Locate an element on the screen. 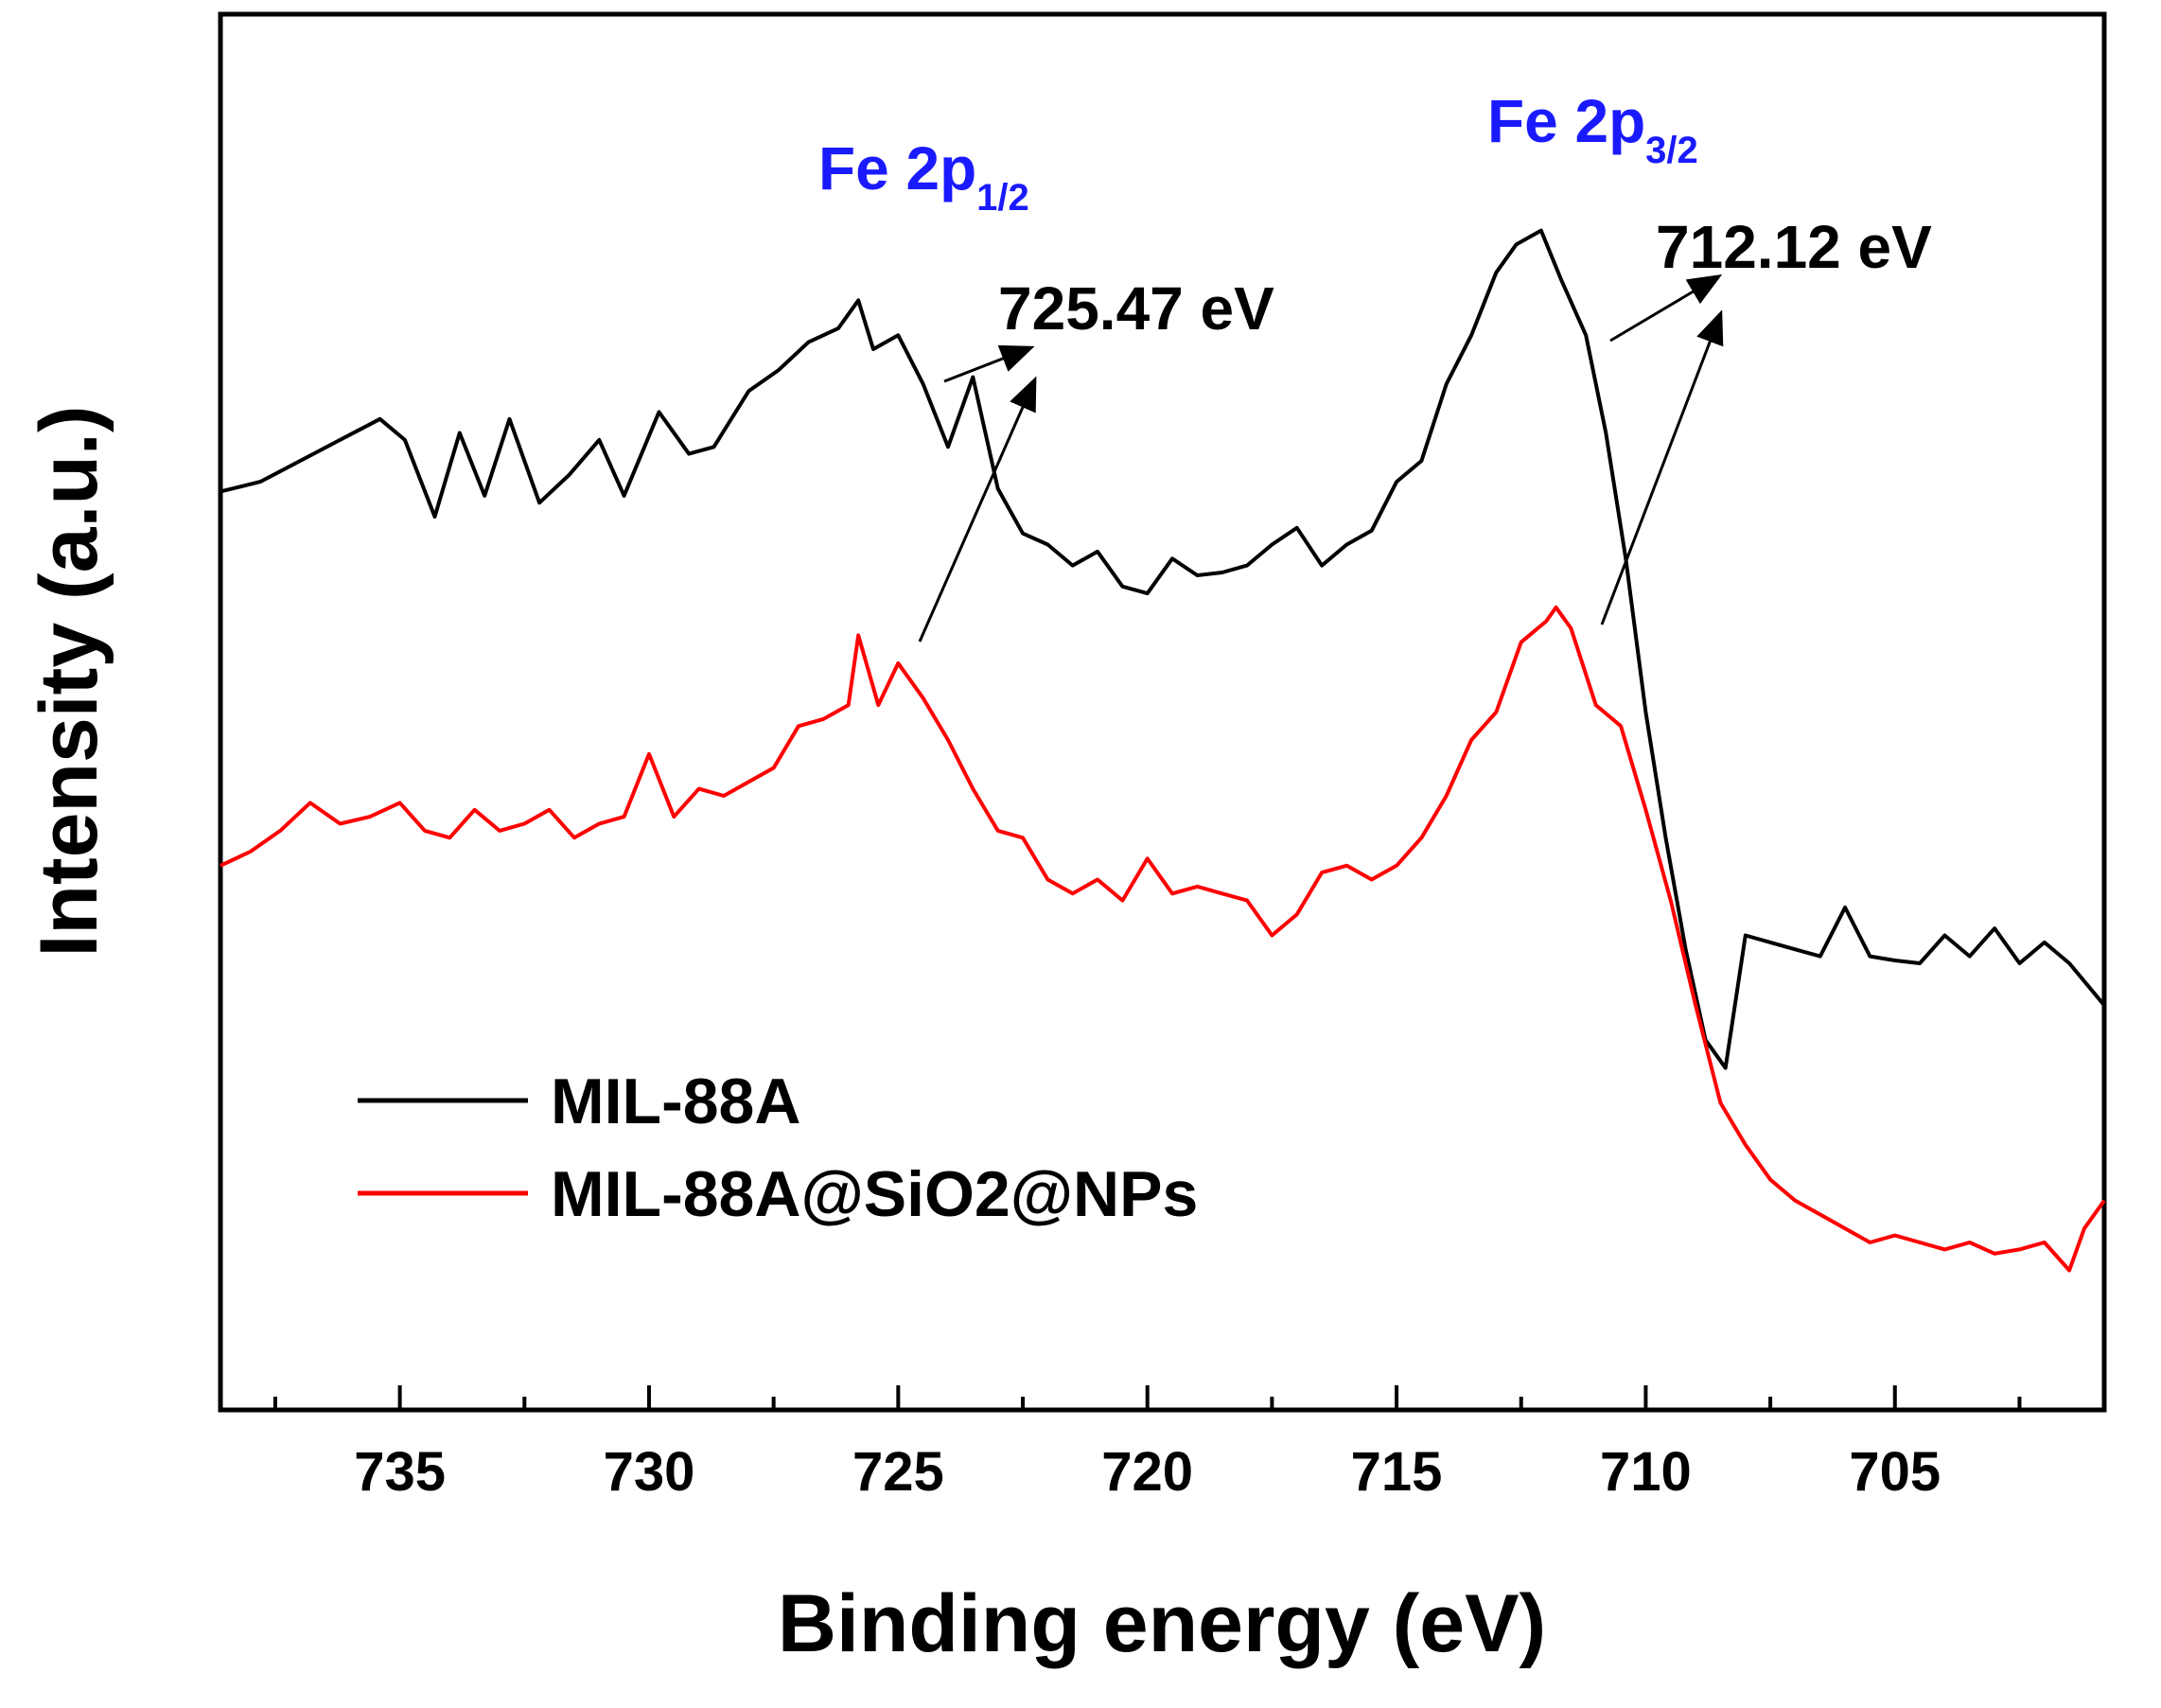 This screenshot has width=2161, height=1708. legend-label-composite: MIL-88A@SiO2@NPs is located at coordinates (874, 1194).